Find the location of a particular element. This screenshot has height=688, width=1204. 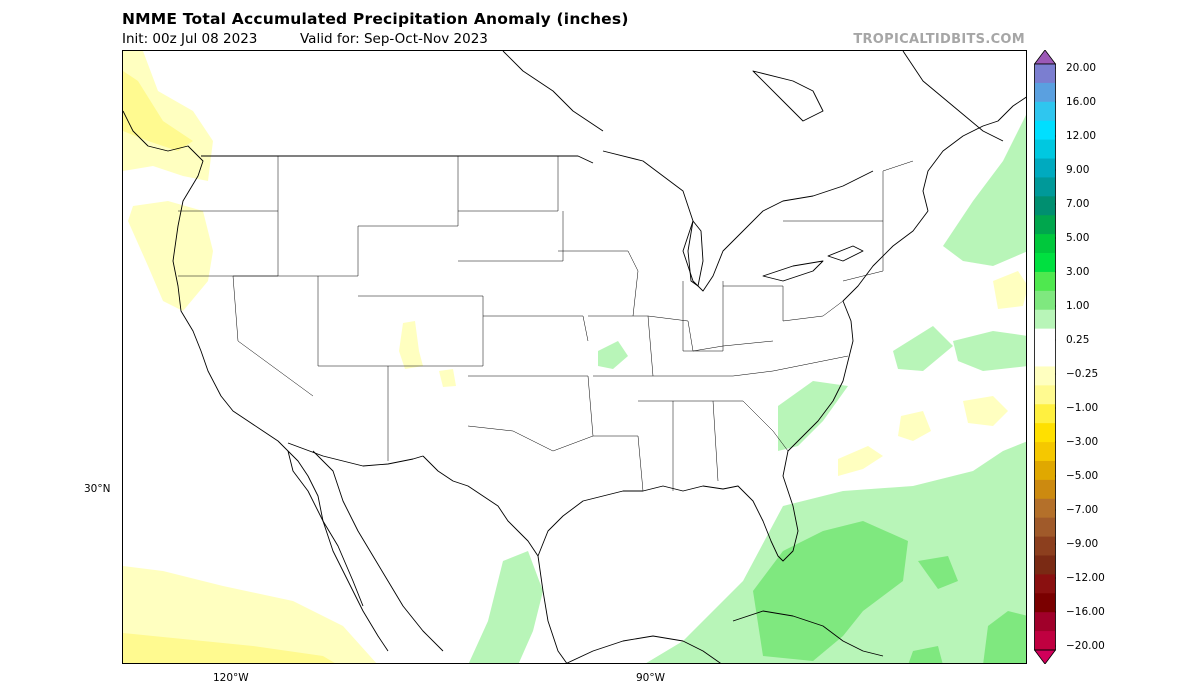

colorbar-tick-label: 5.00 is located at coordinates (1078, 238).